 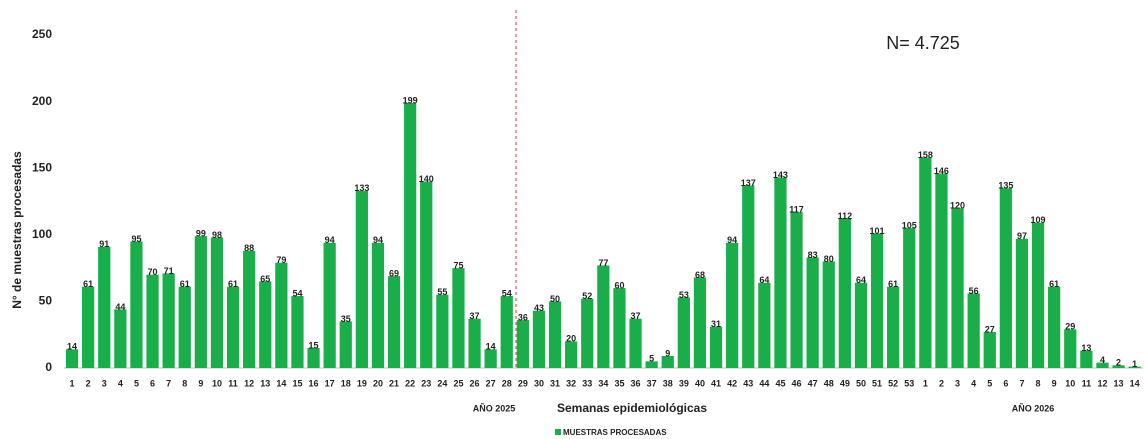 What do you see at coordinates (861, 280) in the screenshot?
I see `value-label: 64` at bounding box center [861, 280].